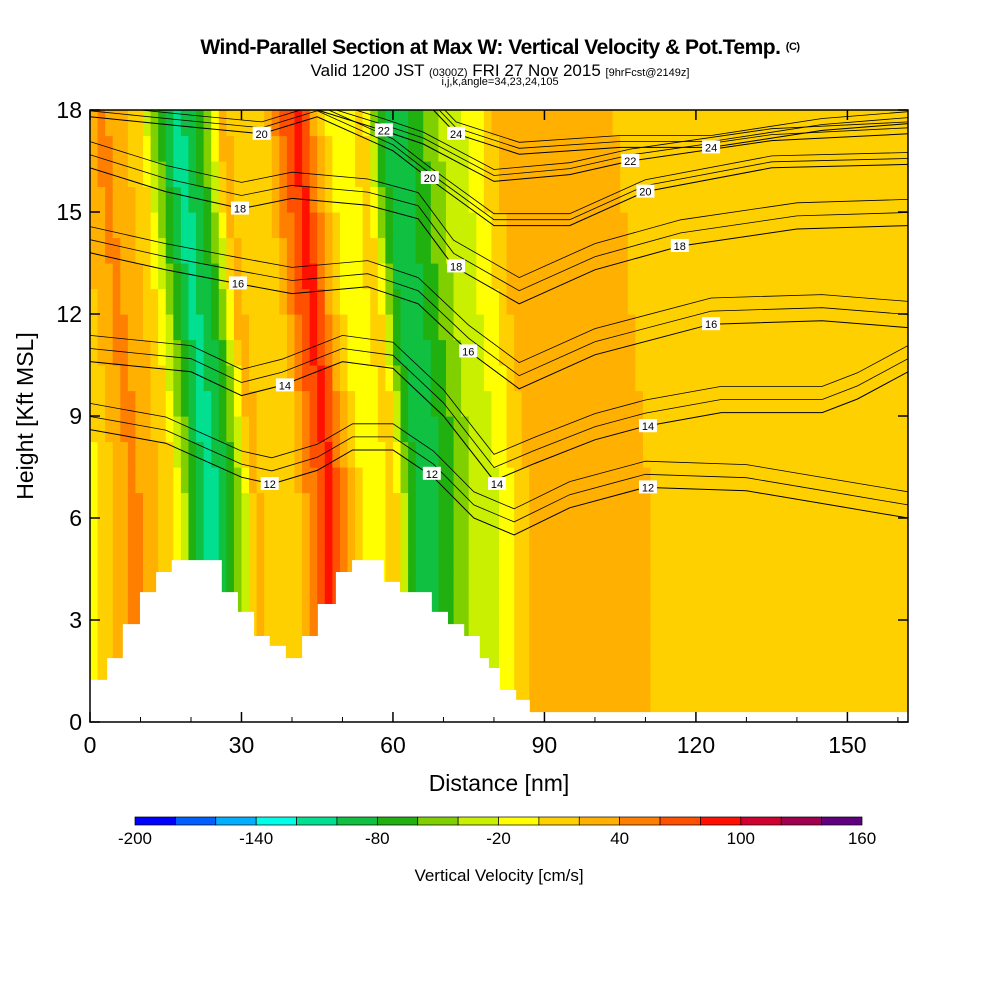 The image size is (1000, 1000). I want to click on colorbar-swatch, so click(519, 821).